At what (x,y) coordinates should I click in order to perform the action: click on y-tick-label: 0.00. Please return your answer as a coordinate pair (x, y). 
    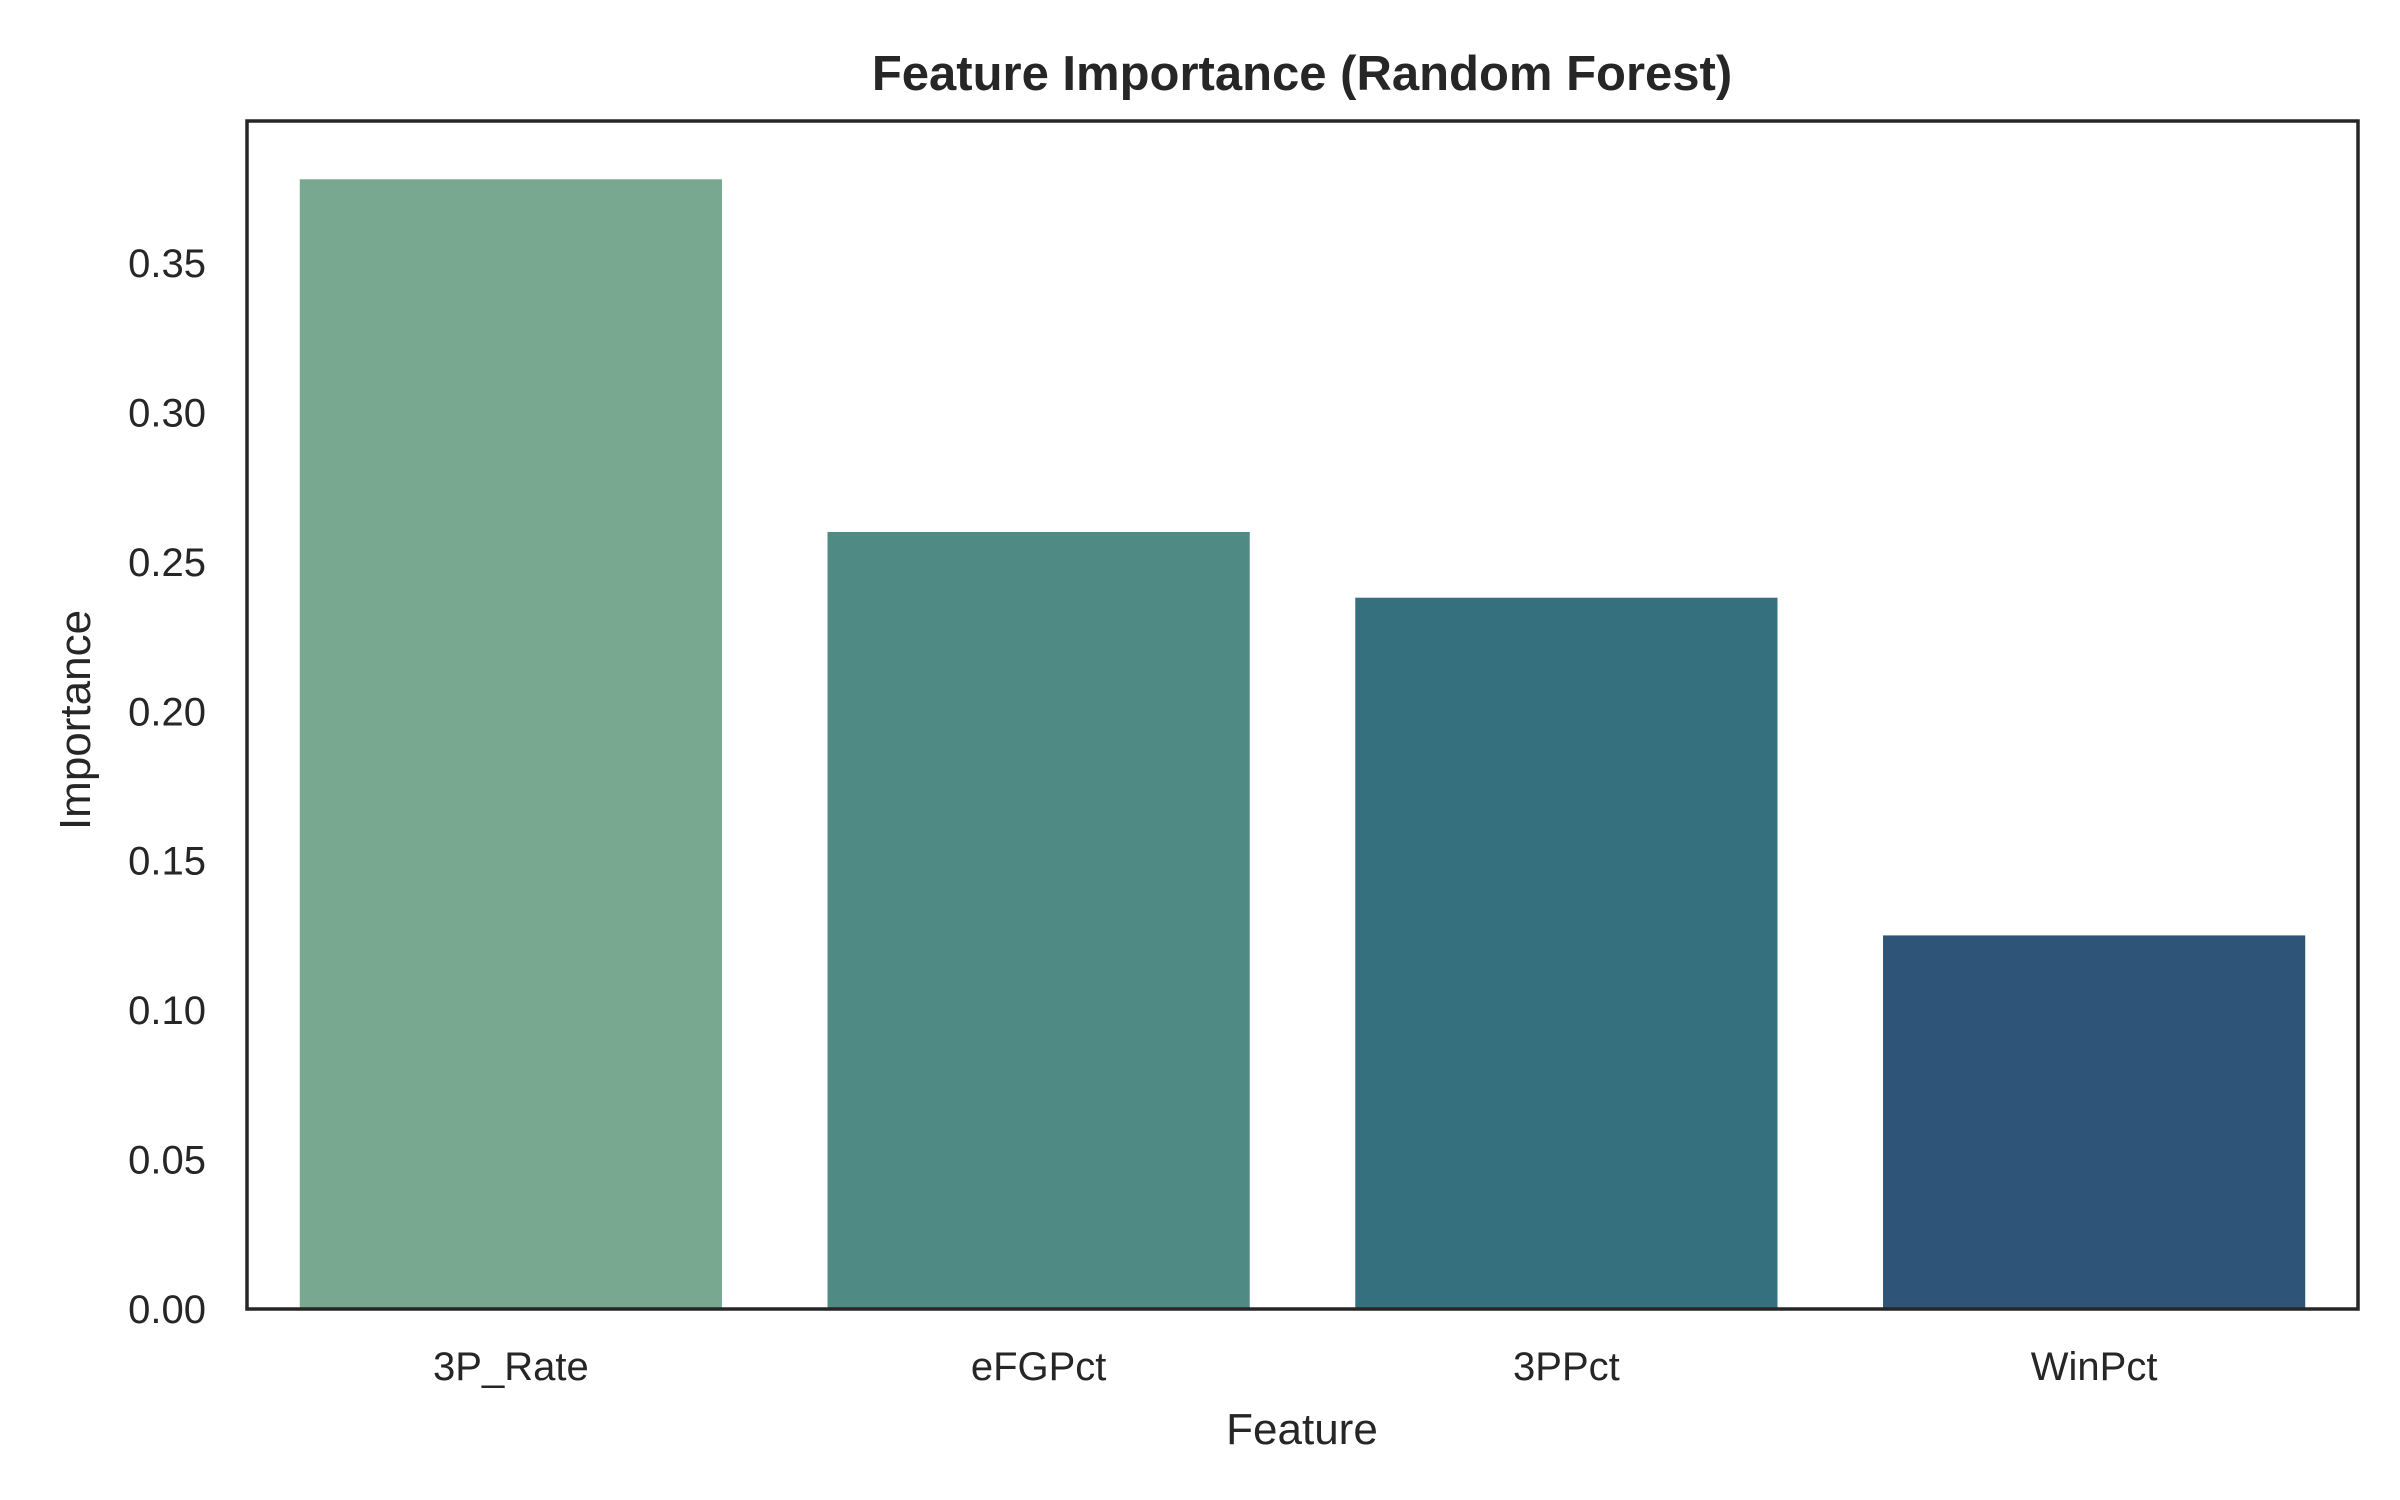
    Looking at the image, I should click on (167, 1310).